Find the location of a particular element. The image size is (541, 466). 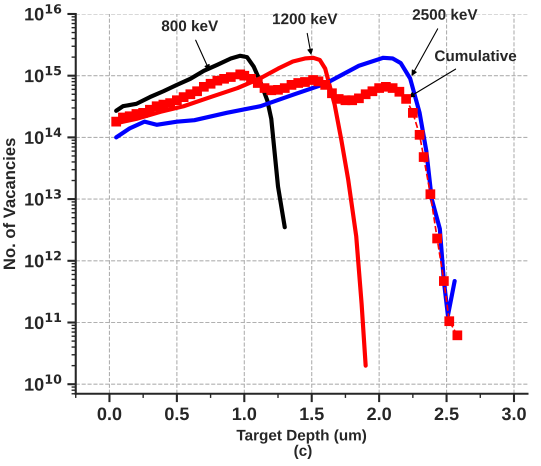

annotation: Cumulative is located at coordinates (475, 56).